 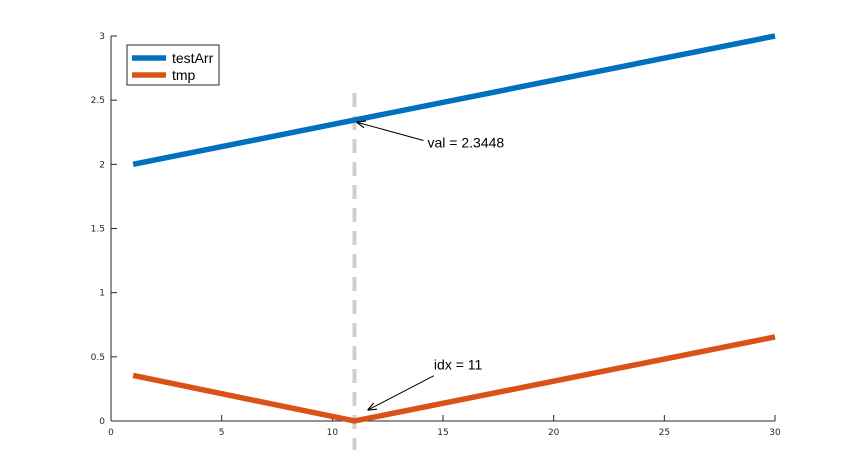 I want to click on x-tick-label: 30, so click(x=775, y=433).